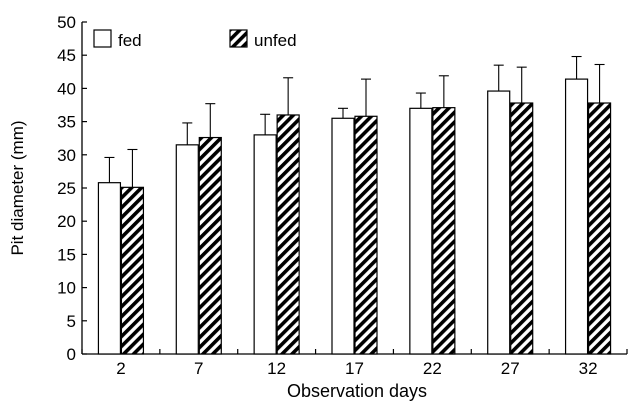  What do you see at coordinates (275, 40) in the screenshot?
I see `legend-label-unfed: unfed` at bounding box center [275, 40].